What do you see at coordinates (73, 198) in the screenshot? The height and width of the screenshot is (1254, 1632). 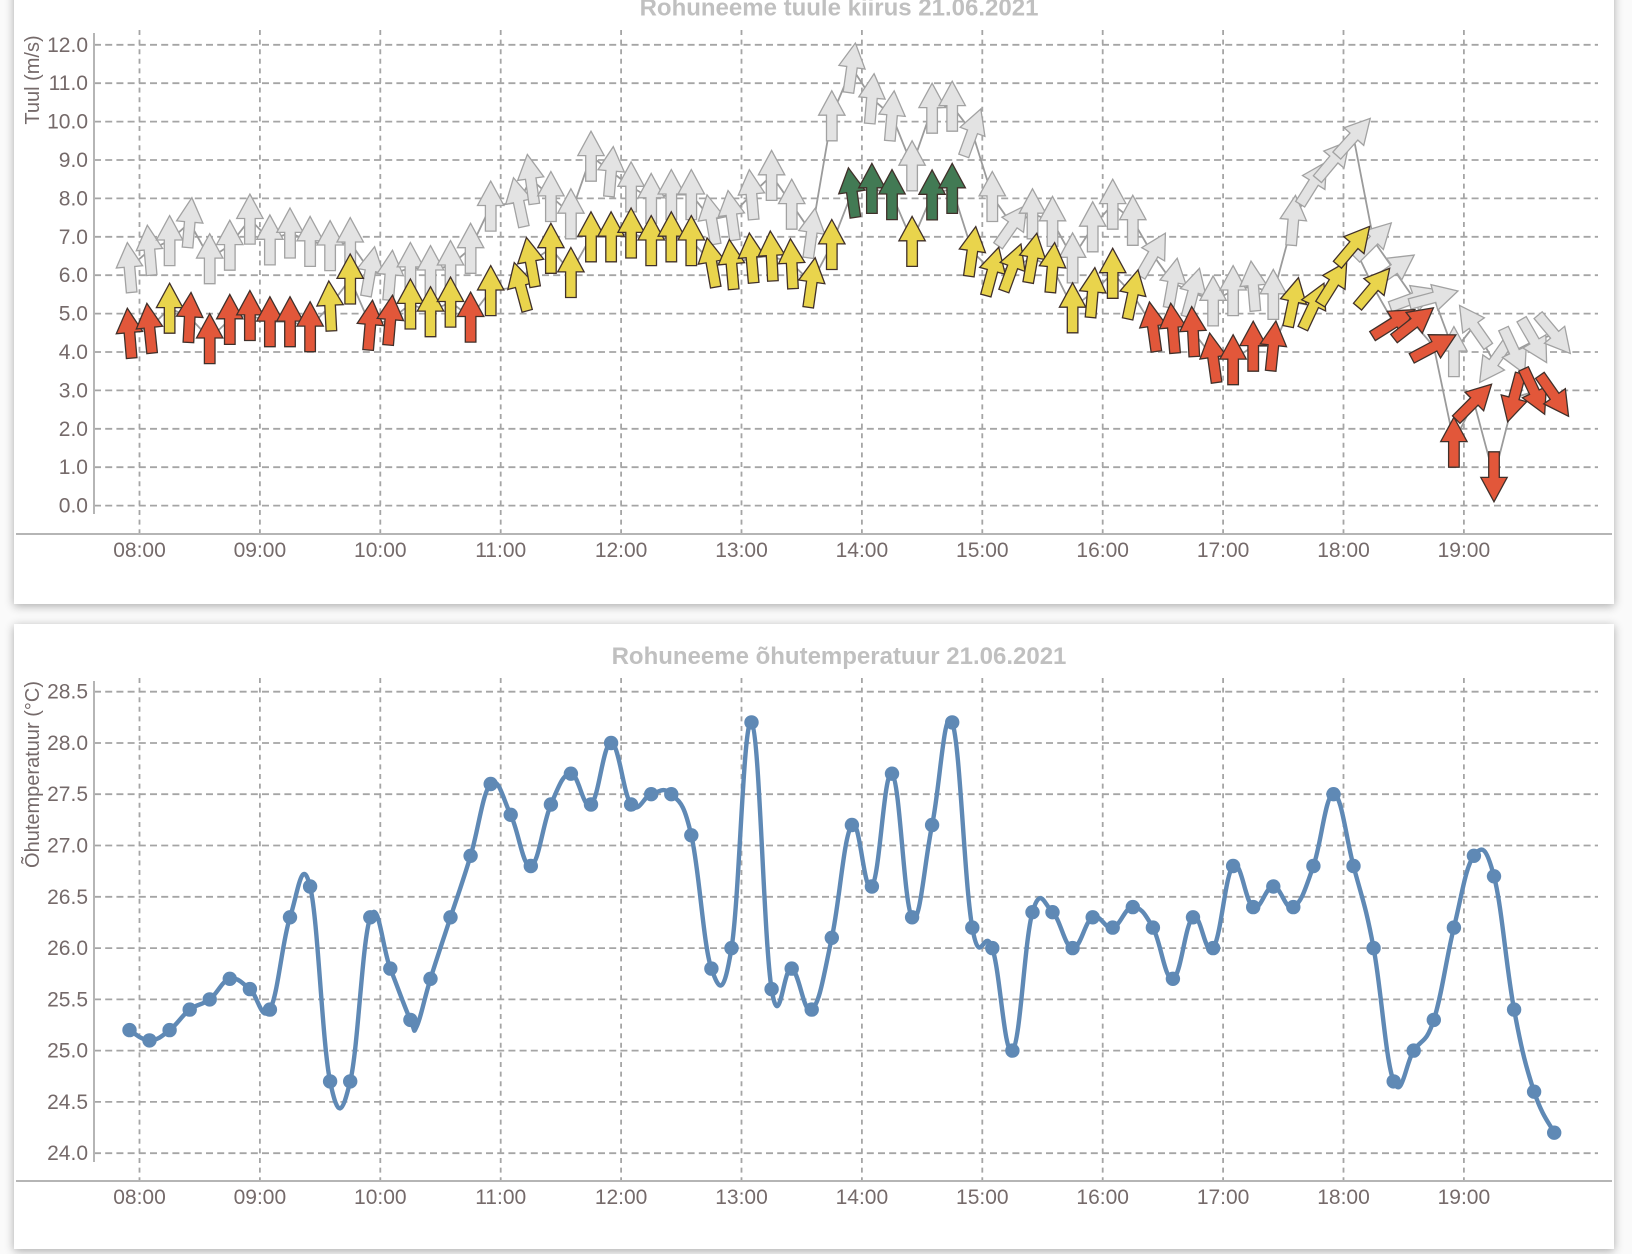 I see `svg-text: 8.0` at bounding box center [73, 198].